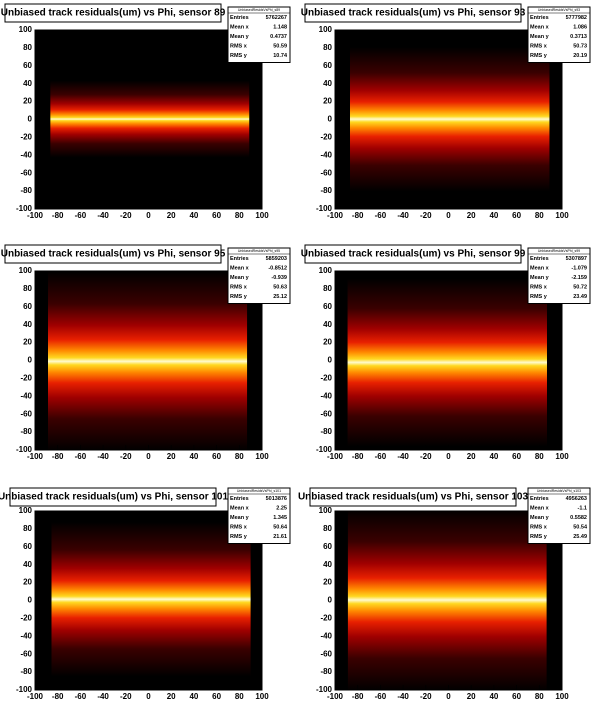  What do you see at coordinates (579, 269) in the screenshot?
I see `stats-value: -1.079` at bounding box center [579, 269].